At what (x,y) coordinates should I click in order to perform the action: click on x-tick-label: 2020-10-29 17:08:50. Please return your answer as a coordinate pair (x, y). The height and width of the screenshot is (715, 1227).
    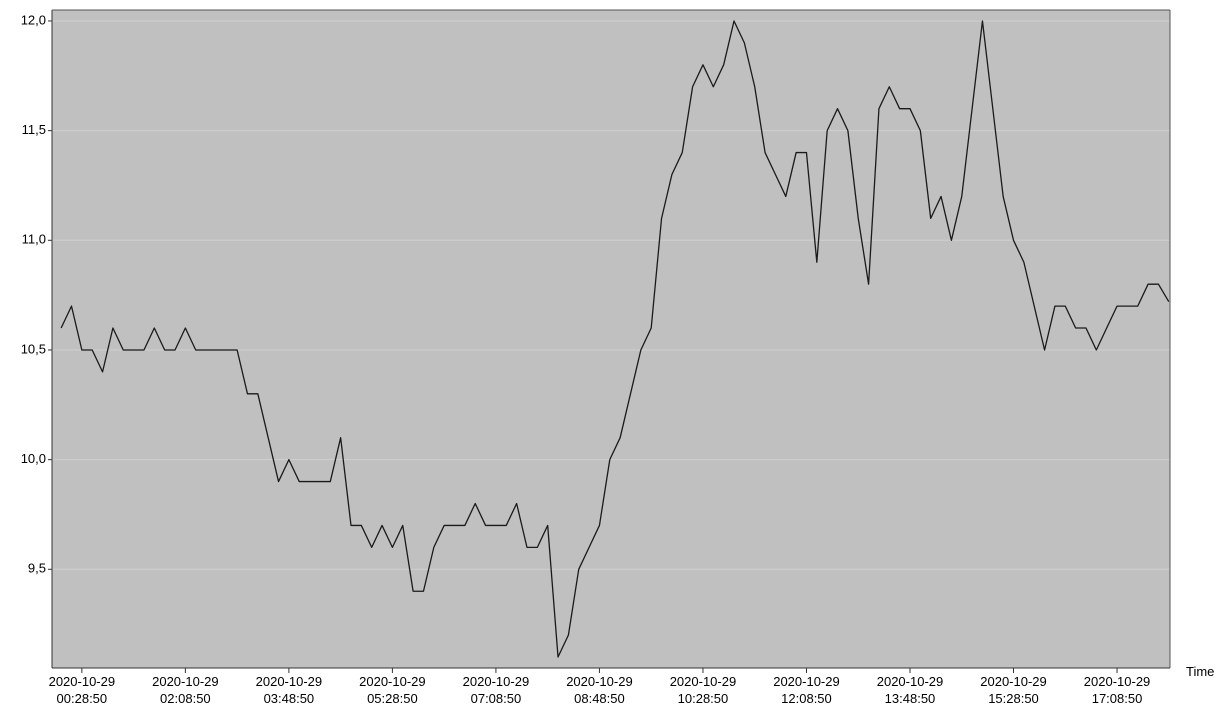
    Looking at the image, I should click on (1117, 690).